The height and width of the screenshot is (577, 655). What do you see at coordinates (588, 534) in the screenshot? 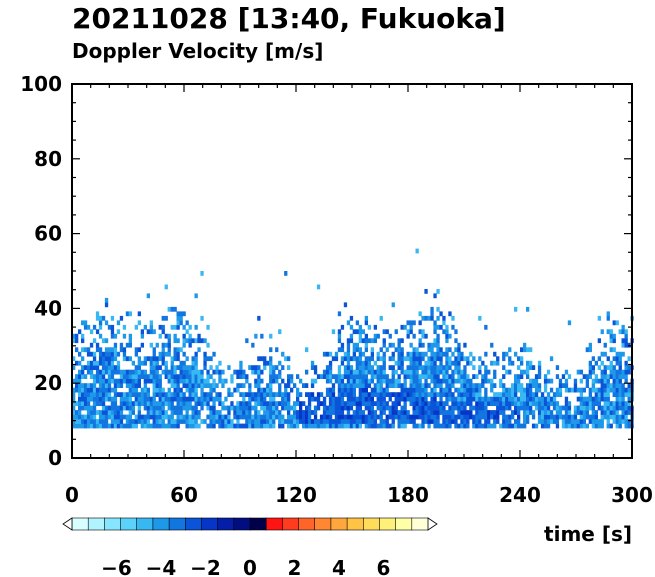
I see `x-axis-label: time [s]` at bounding box center [588, 534].